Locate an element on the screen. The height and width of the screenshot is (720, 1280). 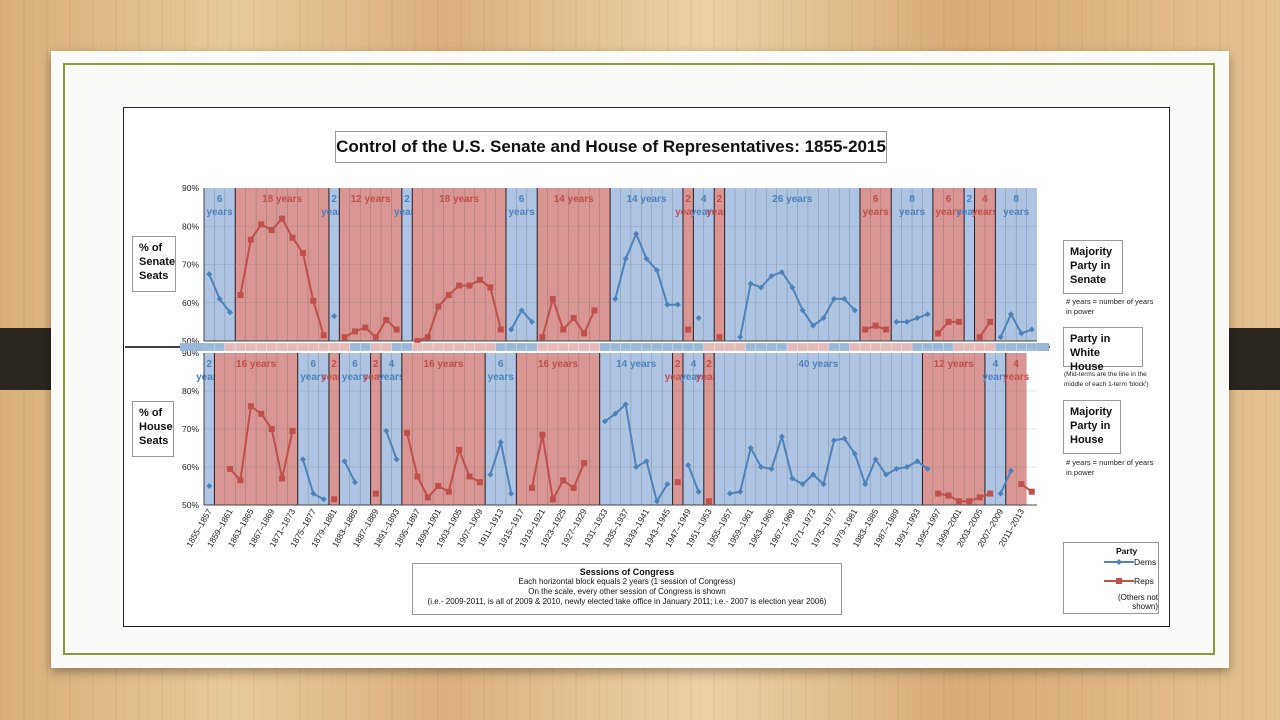
majority-house-line: Party in is located at coordinates (1090, 426).